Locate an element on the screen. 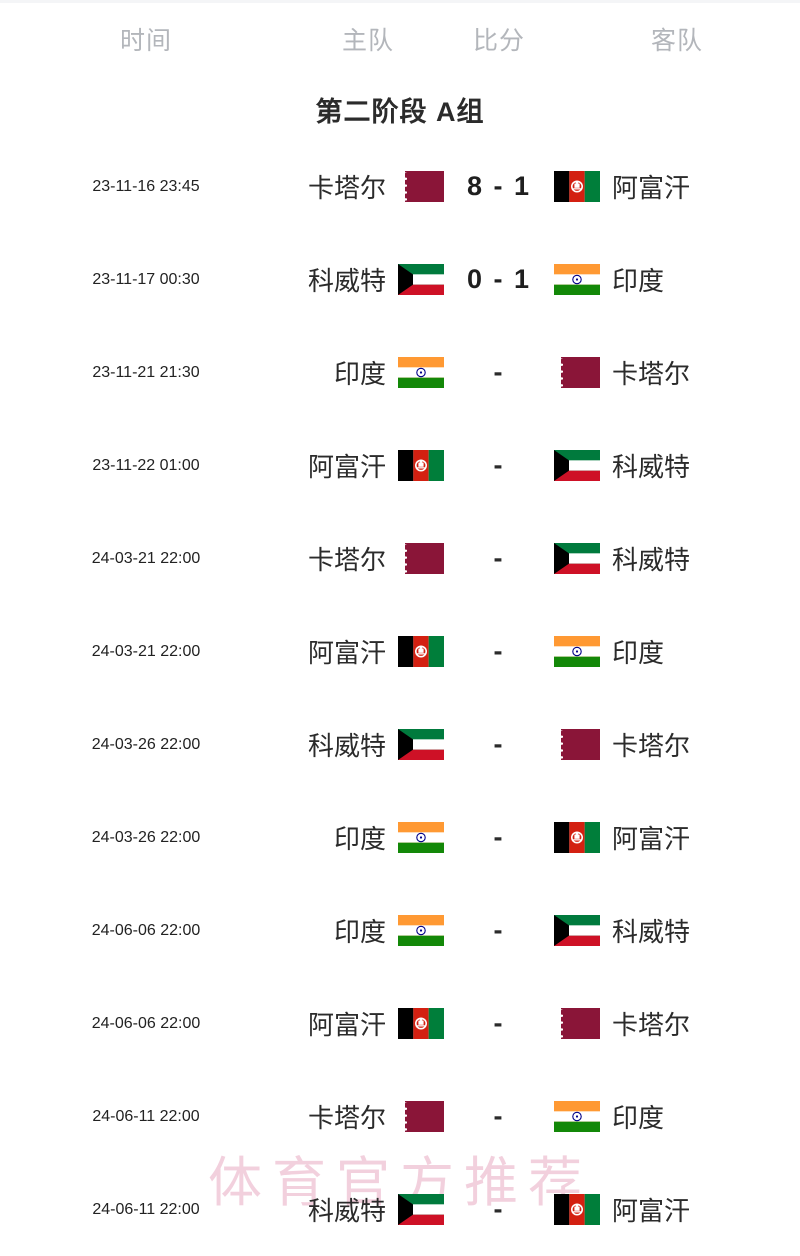 Image resolution: width=800 pixels, height=1256 pixels. match-score: 0 - 1 is located at coordinates (499, 279).